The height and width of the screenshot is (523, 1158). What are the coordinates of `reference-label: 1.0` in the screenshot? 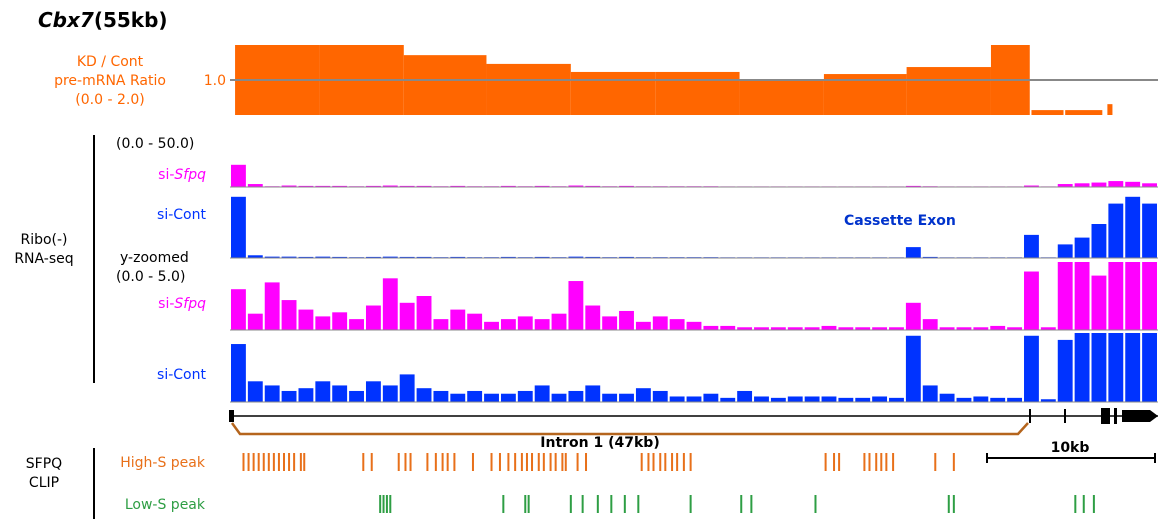 It's located at (215, 81).